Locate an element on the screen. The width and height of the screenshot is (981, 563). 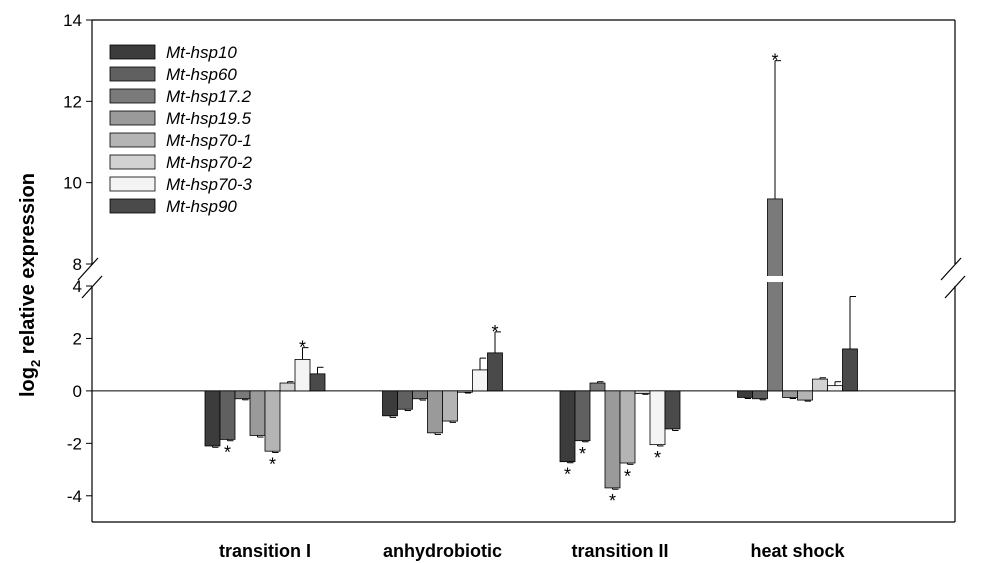
legend-label: Mt-hsp70-2 is located at coordinates (209, 162).